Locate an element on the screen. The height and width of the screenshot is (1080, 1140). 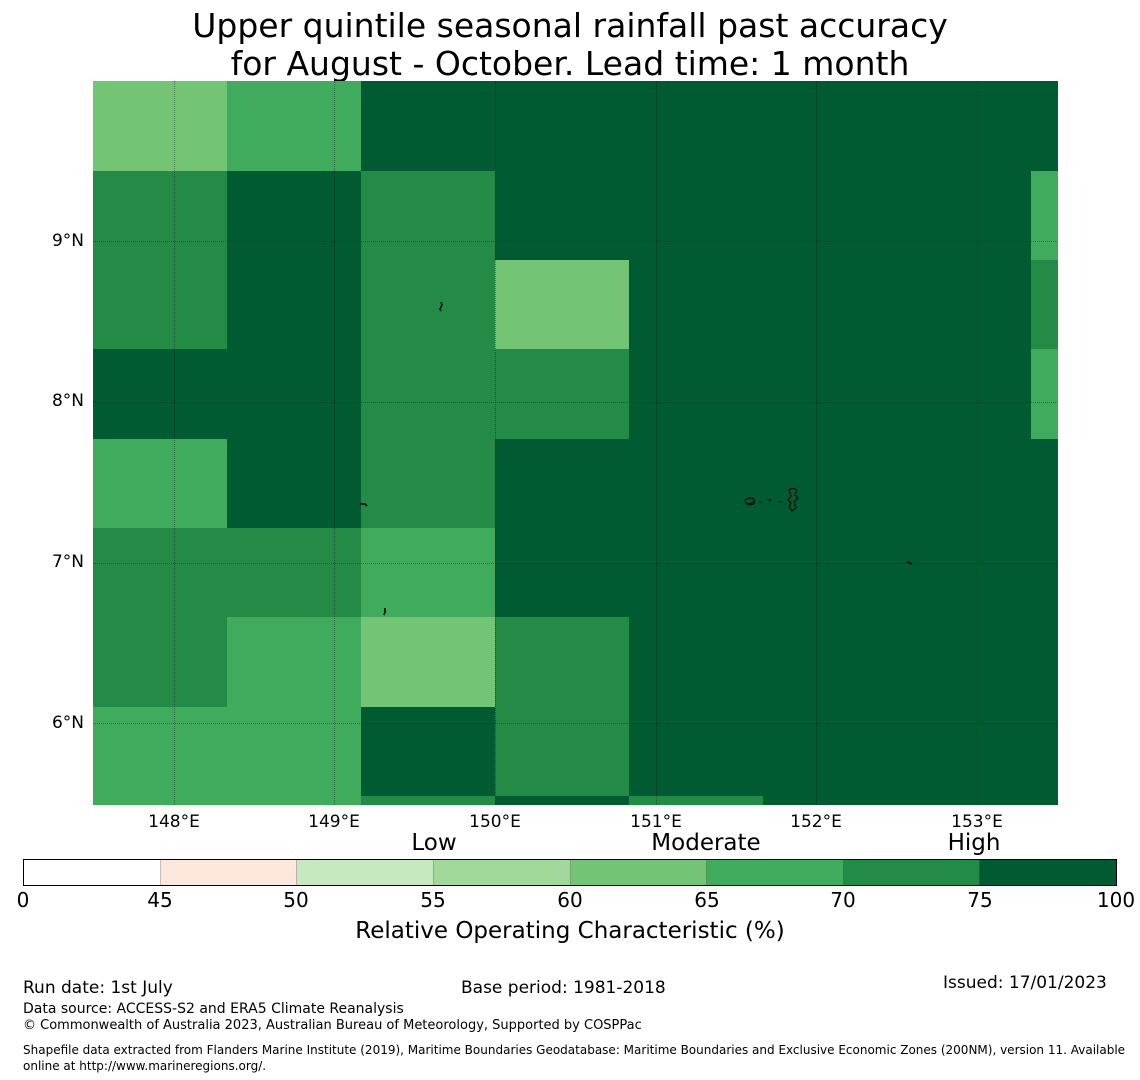
colorbar-tick: 50 is located at coordinates (296, 900).